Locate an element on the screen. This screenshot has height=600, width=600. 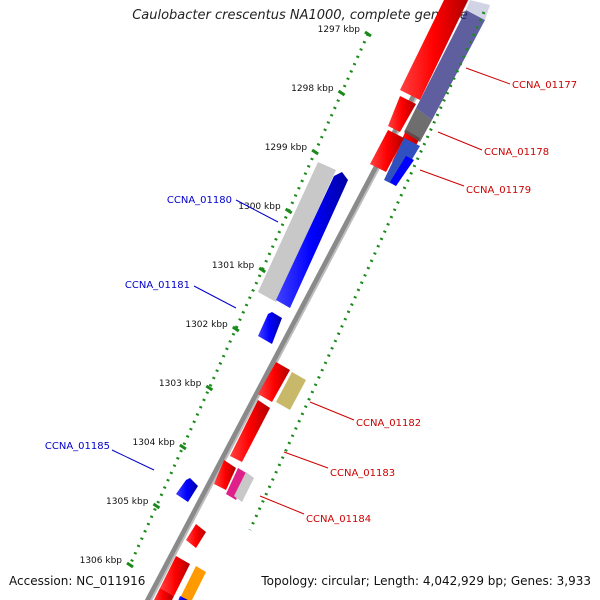
tick-label: 1302 kbp is located at coordinates (206, 325).